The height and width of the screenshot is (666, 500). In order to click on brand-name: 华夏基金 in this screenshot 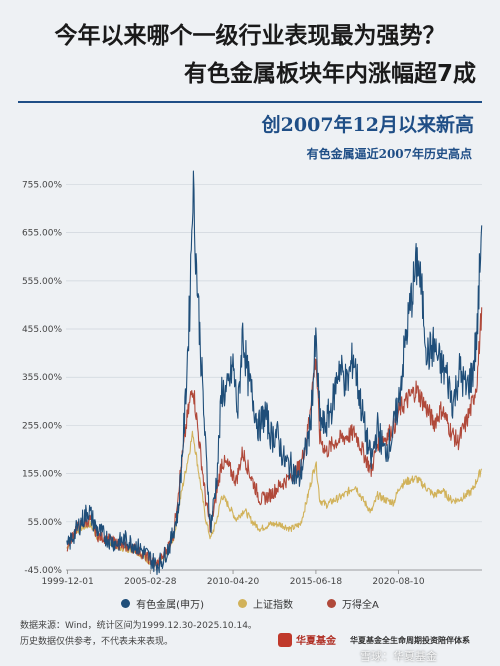, I will do `click(316, 641)`.